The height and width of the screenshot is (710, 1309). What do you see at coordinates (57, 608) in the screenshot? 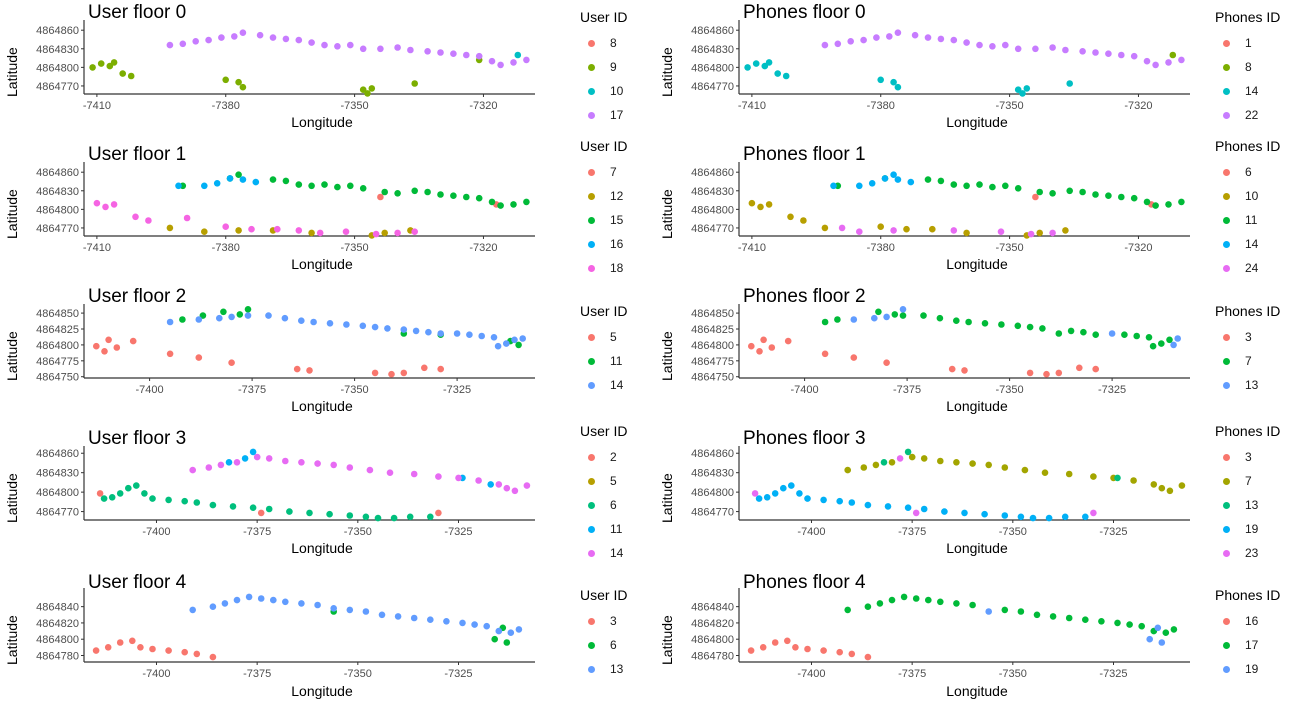
I see `y-tick-label: 4864840` at bounding box center [57, 608].